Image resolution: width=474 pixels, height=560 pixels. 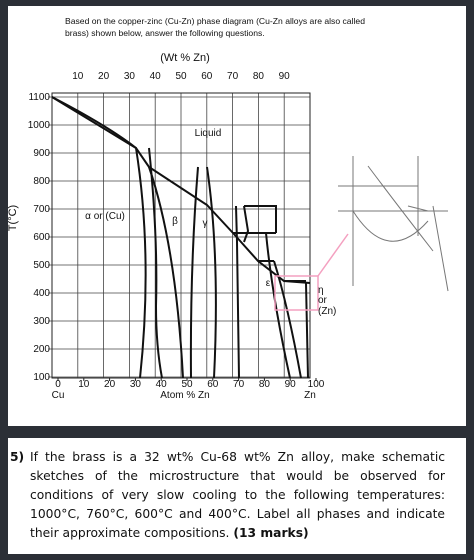 What do you see at coordinates (316, 384) in the screenshot?
I see `bottom-tick-label: 100` at bounding box center [316, 384].